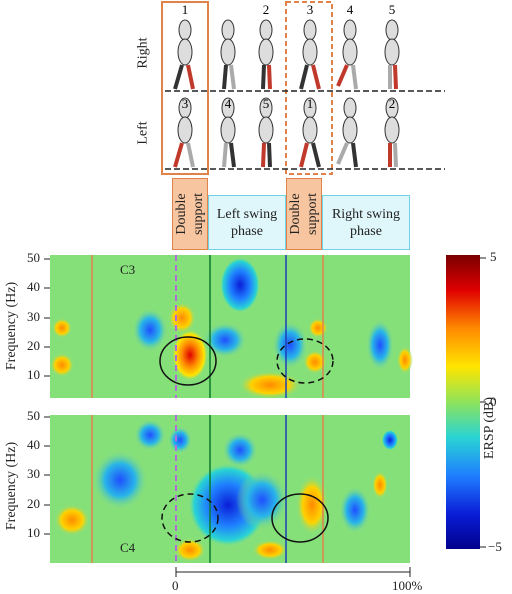 This screenshot has height=594, width=512. What do you see at coordinates (175, 585) in the screenshot?
I see `x-tick-start: 0` at bounding box center [175, 585].